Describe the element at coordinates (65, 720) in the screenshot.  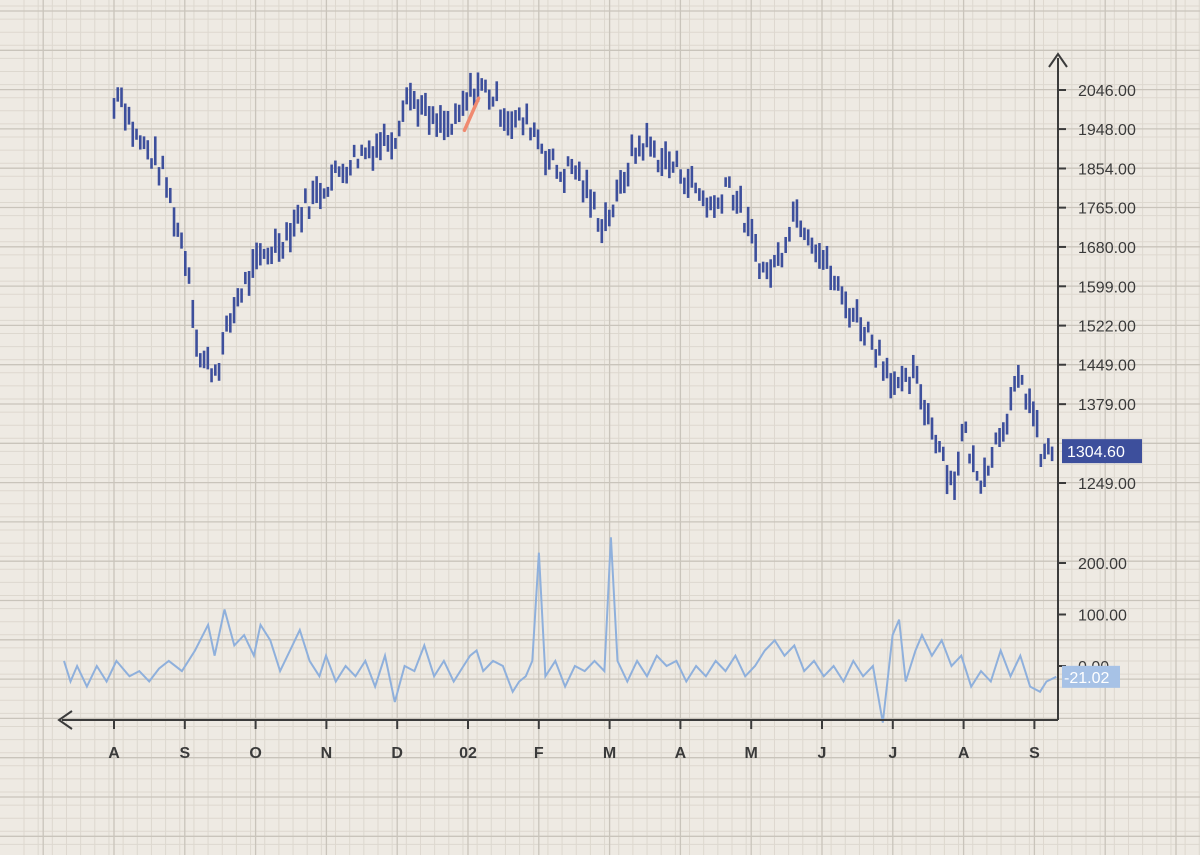
I see `x-axis-arrow-icon` at that location.